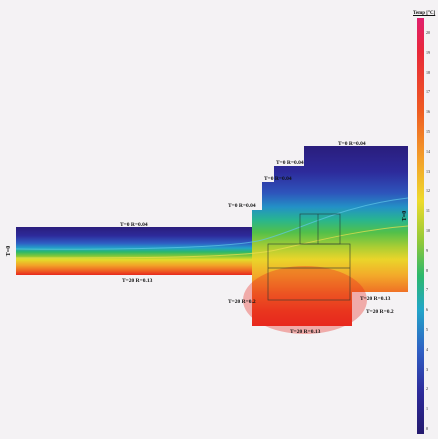  I want to click on inner-outline, so click(309, 257).